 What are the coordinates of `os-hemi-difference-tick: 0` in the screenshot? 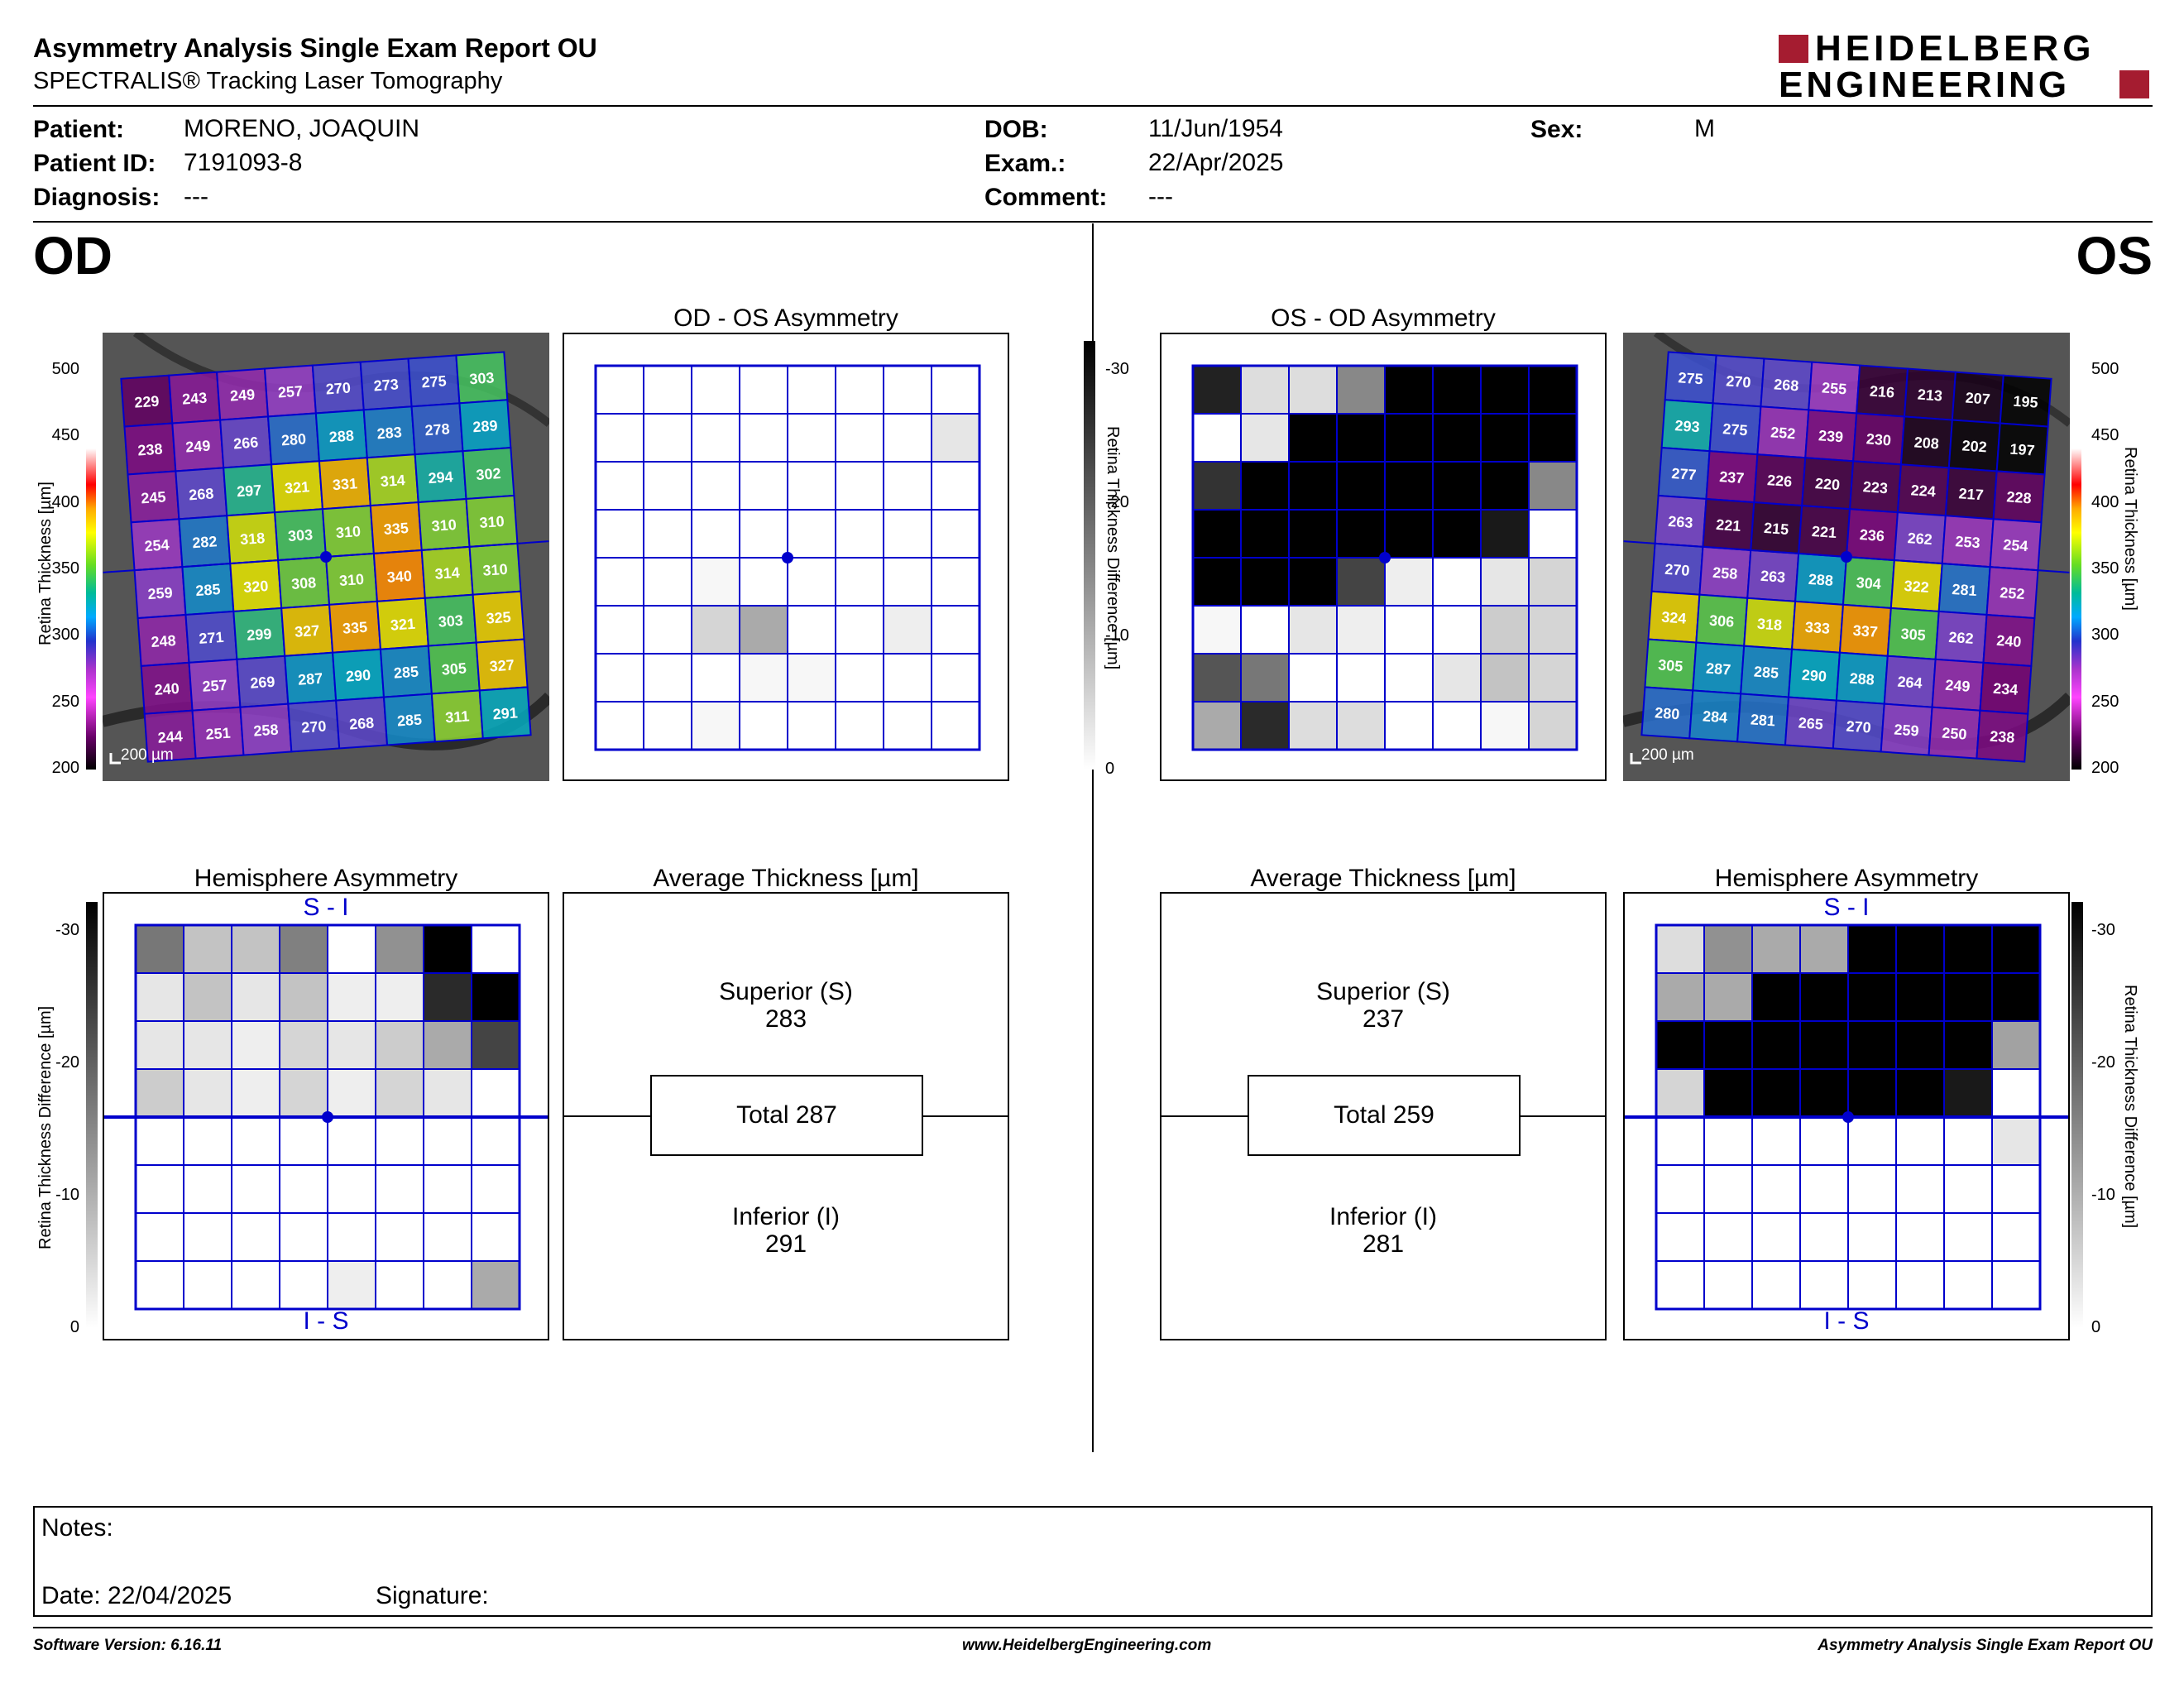 It's located at (2096, 1327).